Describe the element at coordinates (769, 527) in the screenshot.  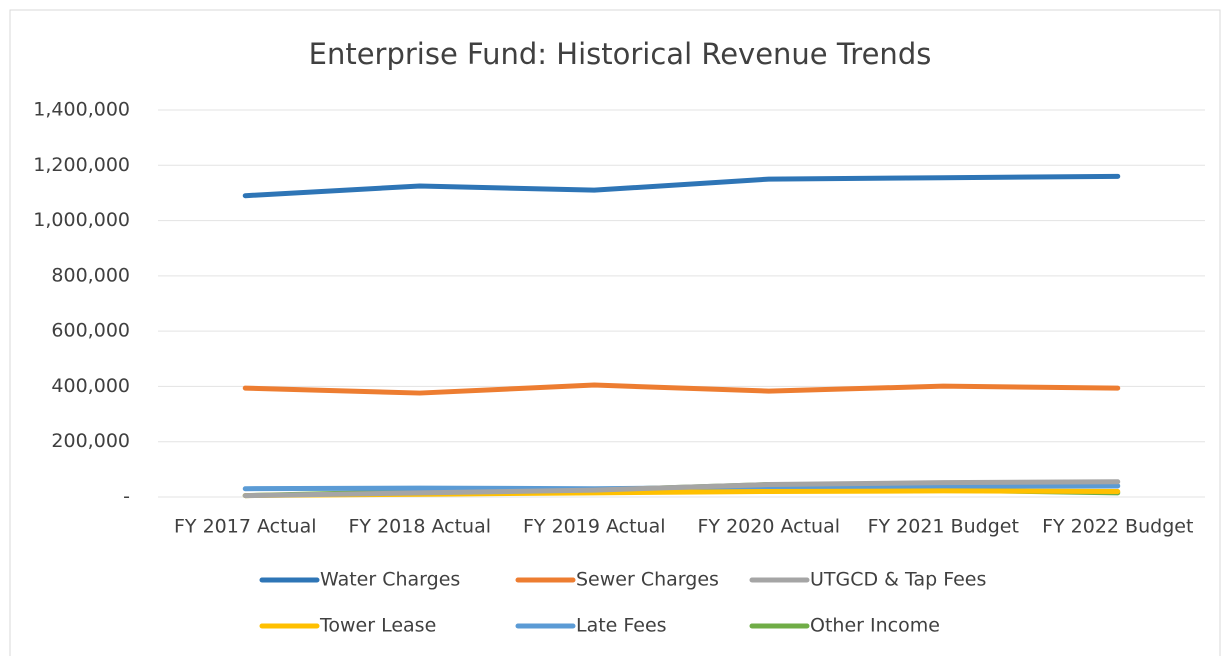
I see `x-tick-label: FY 2020 Actual` at that location.